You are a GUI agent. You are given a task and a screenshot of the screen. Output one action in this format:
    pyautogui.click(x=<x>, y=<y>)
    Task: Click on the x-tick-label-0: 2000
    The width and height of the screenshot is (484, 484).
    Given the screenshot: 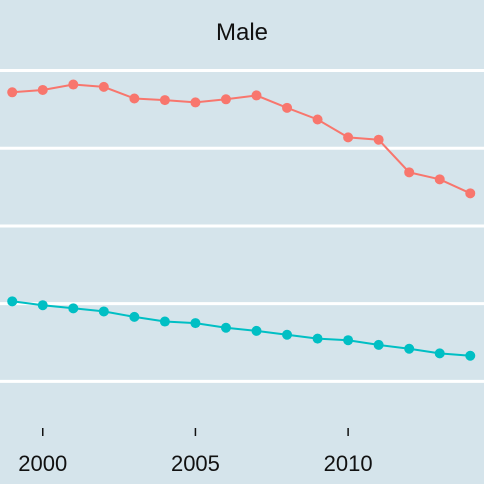 What is the action you would take?
    pyautogui.click(x=42, y=463)
    